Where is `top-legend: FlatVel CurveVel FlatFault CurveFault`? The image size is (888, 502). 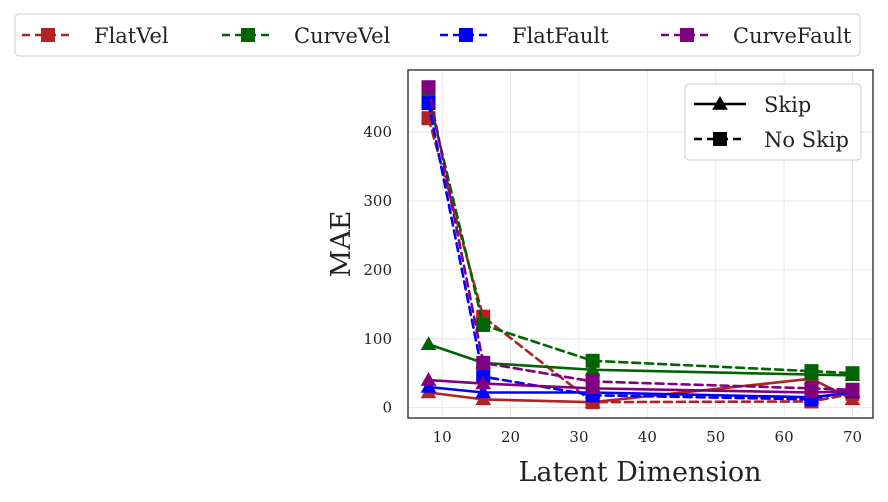 top-legend: FlatVel CurveVel FlatFault CurveFault is located at coordinates (437, 35).